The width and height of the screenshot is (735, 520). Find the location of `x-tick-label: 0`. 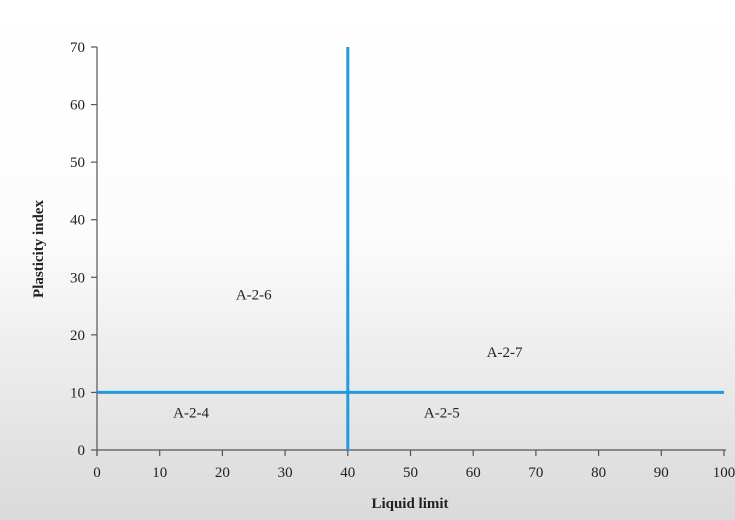

x-tick-label: 0 is located at coordinates (97, 473).